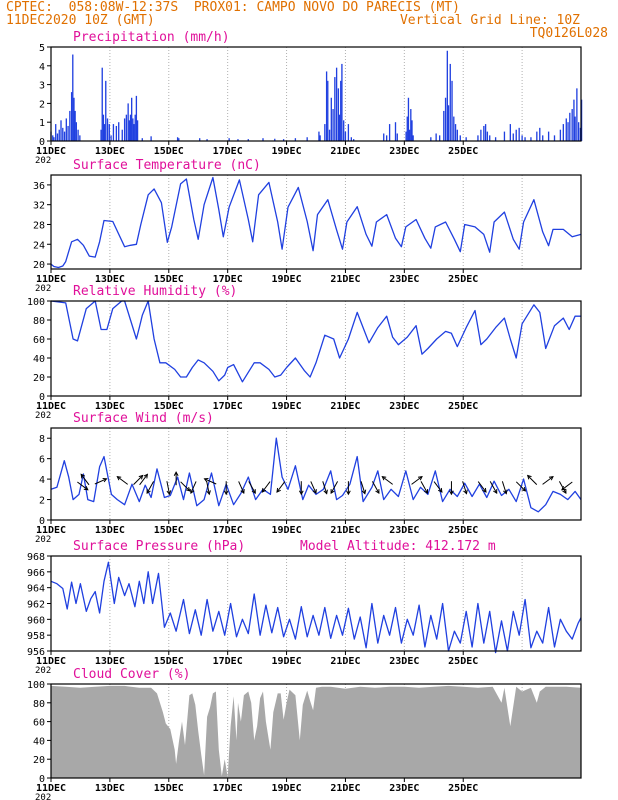  What do you see at coordinates (80, 20) in the screenshot?
I see `header-run-time: 11DEC2020 10Z (GMT)` at bounding box center [80, 20].